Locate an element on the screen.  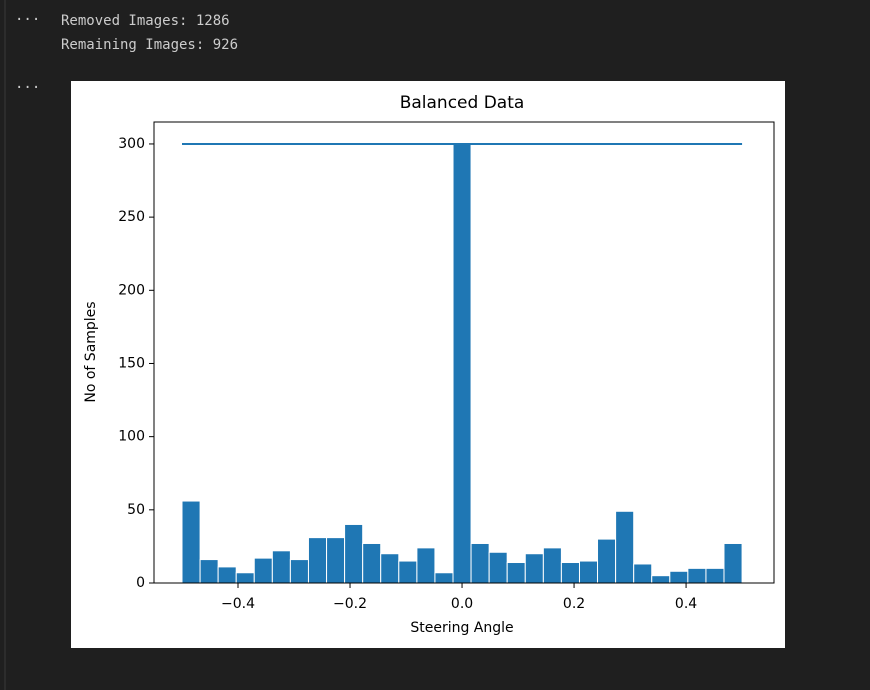
x-tick-label: −0.2 is located at coordinates (350, 604).